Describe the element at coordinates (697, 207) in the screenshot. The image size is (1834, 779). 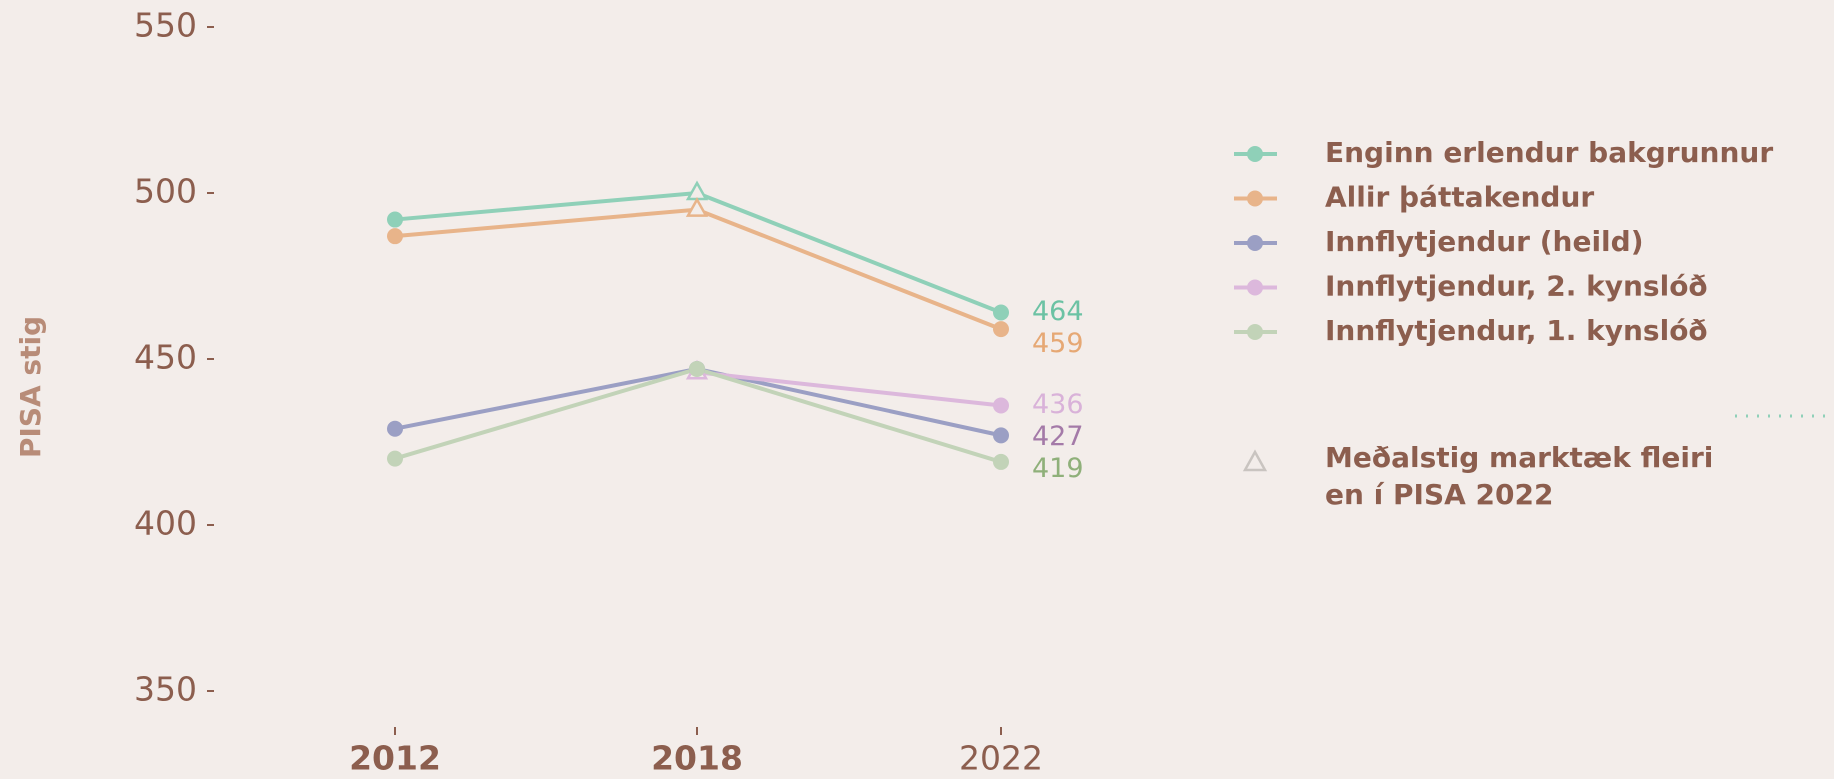
I see `marker-triangle` at that location.